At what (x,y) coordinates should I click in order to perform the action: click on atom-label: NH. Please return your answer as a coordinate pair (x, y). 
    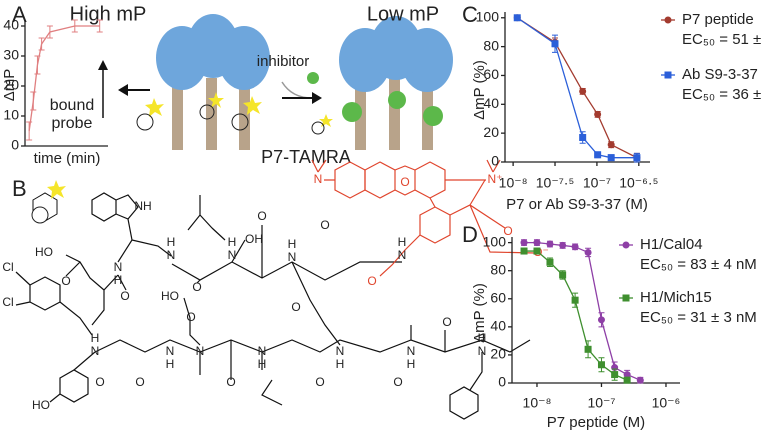
    Looking at the image, I should click on (142, 206).